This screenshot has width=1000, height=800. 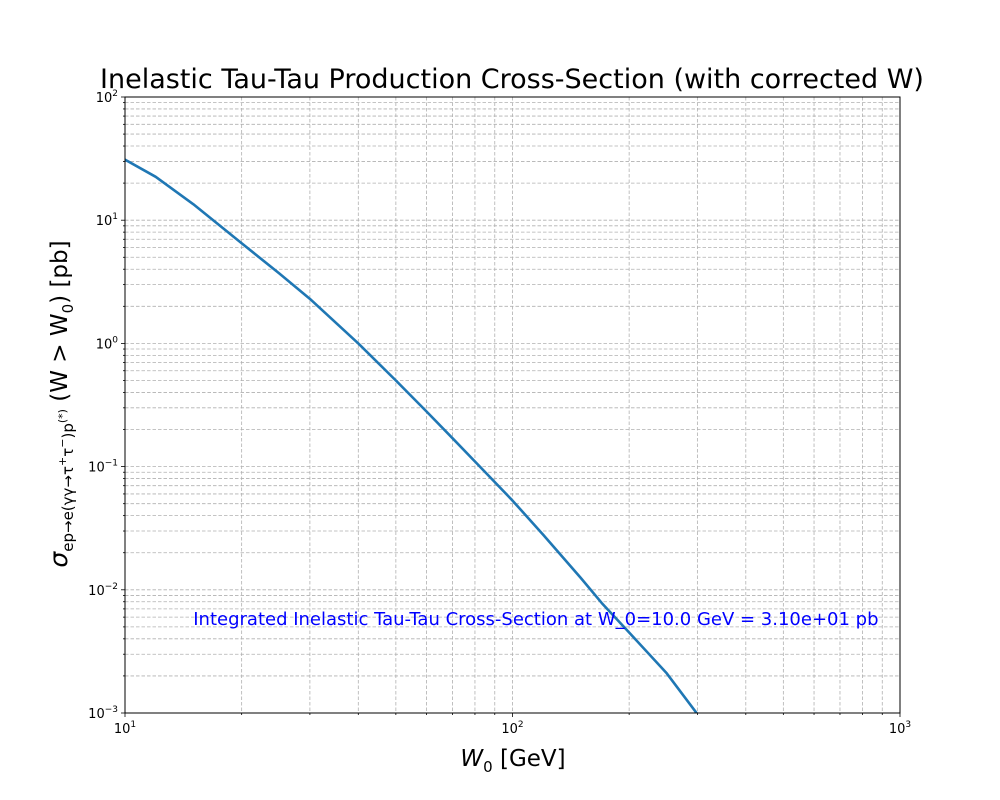 I want to click on x-label-base: W, so click(x=472, y=759).